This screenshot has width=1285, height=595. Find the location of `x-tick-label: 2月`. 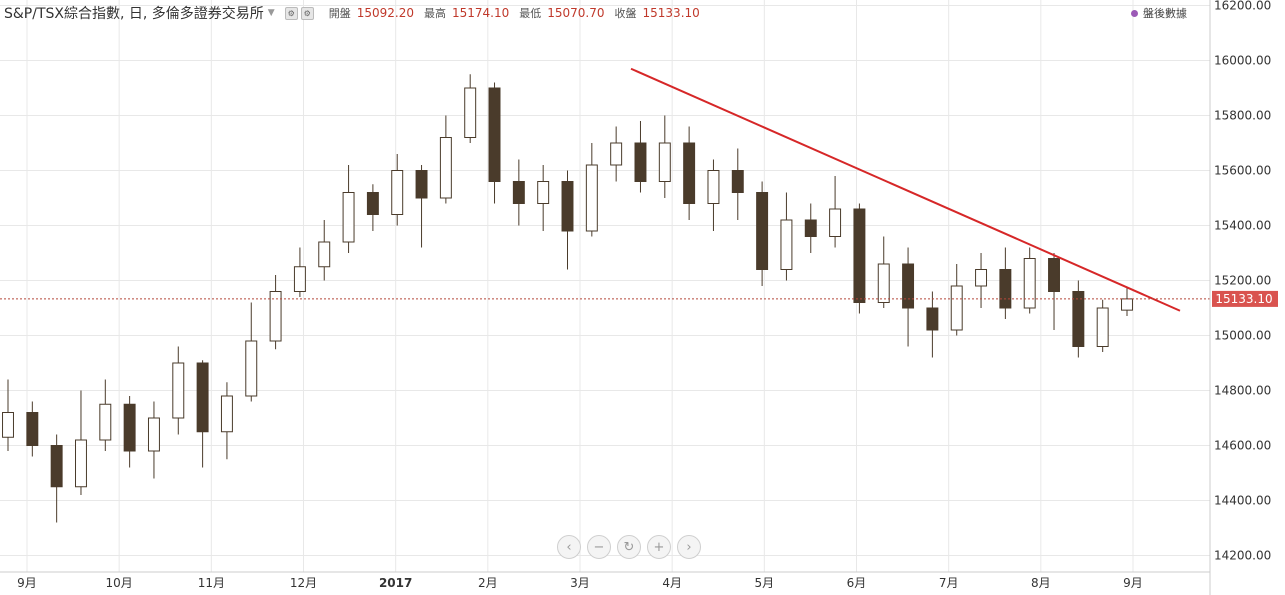

x-tick-label: 2月 is located at coordinates (488, 583).